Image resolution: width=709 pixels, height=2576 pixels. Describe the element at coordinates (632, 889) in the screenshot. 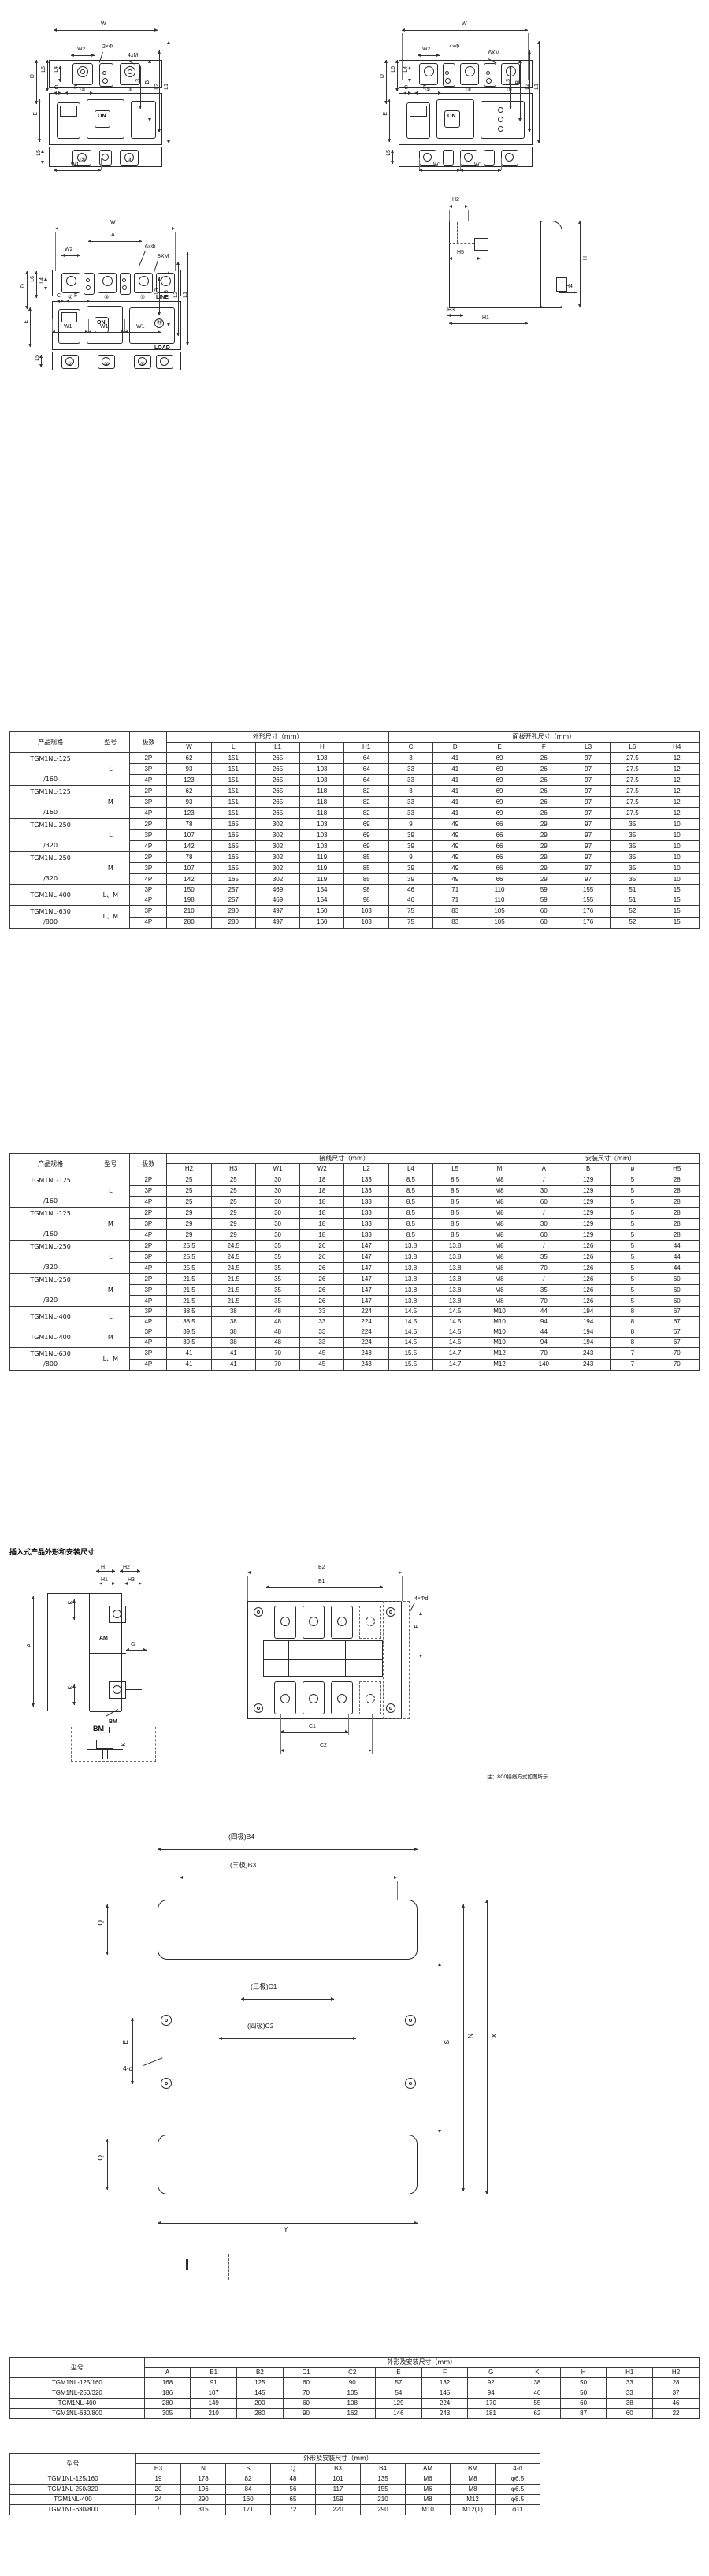

I see `cell-l6: 51` at that location.